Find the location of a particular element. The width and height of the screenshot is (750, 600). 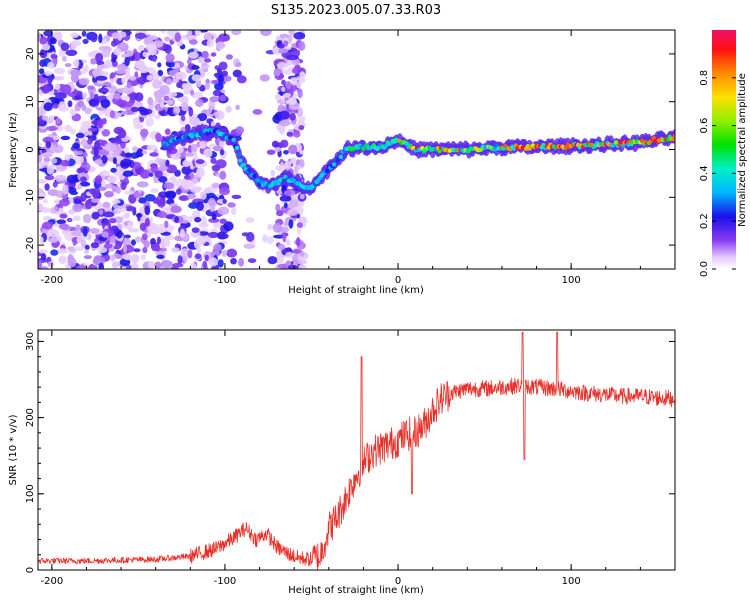

colorbar-label: Normalized spectral amplitude is located at coordinates (742, 150).